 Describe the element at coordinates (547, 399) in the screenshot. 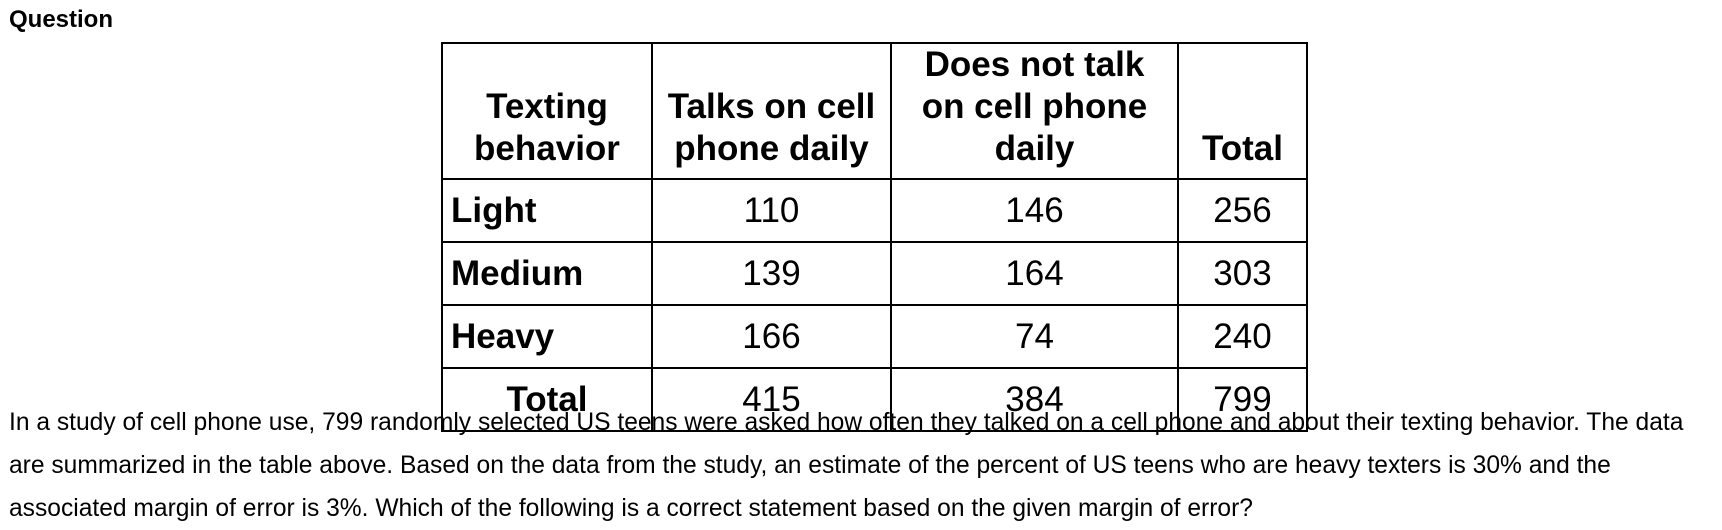

I see `row-header: Total` at that location.